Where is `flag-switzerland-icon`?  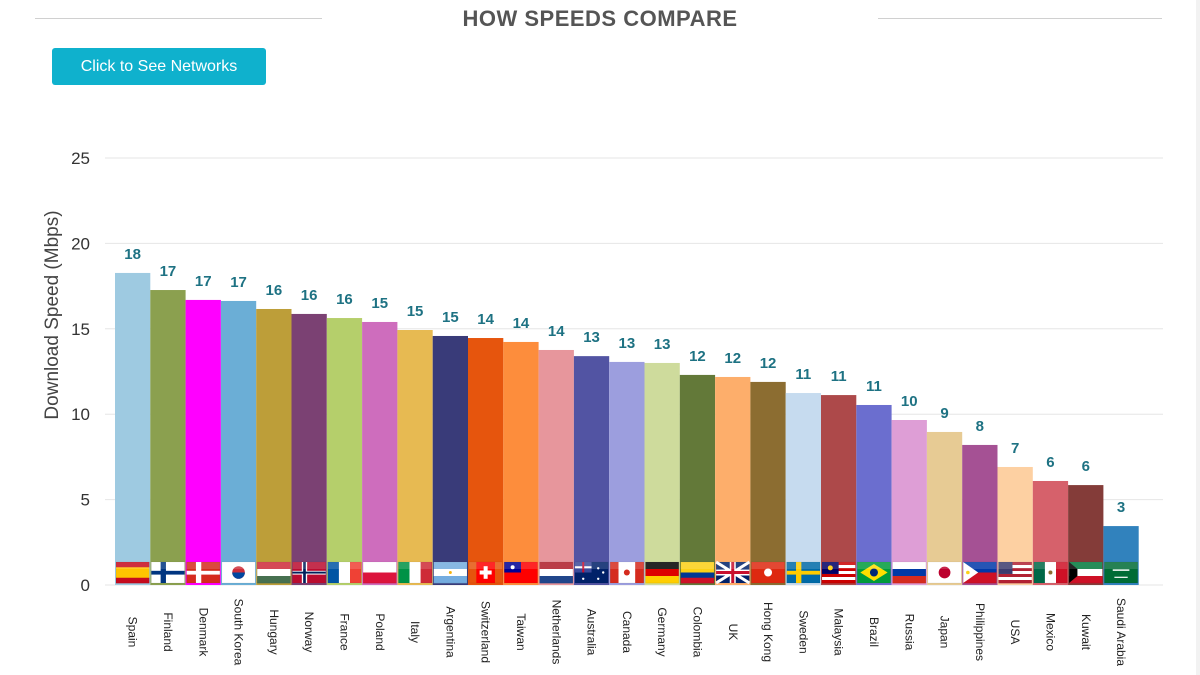
flag-switzerland-icon is located at coordinates (485, 572).